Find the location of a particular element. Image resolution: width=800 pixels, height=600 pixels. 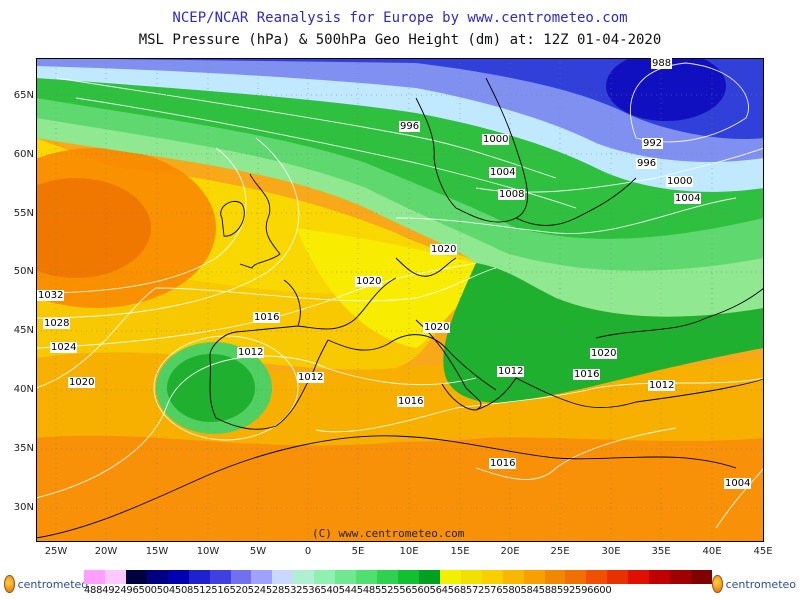

mediterranean-north-coast is located at coordinates (412, 362).